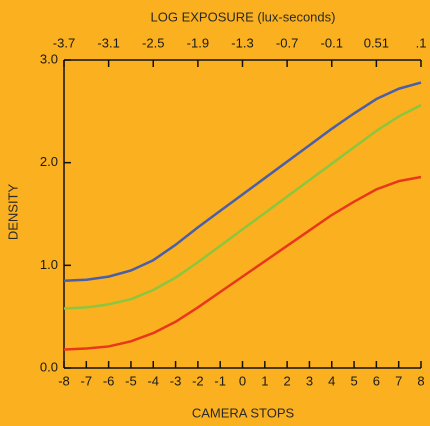 The width and height of the screenshot is (430, 426). Describe the element at coordinates (87, 380) in the screenshot. I see `x-tick-label: -7` at that location.